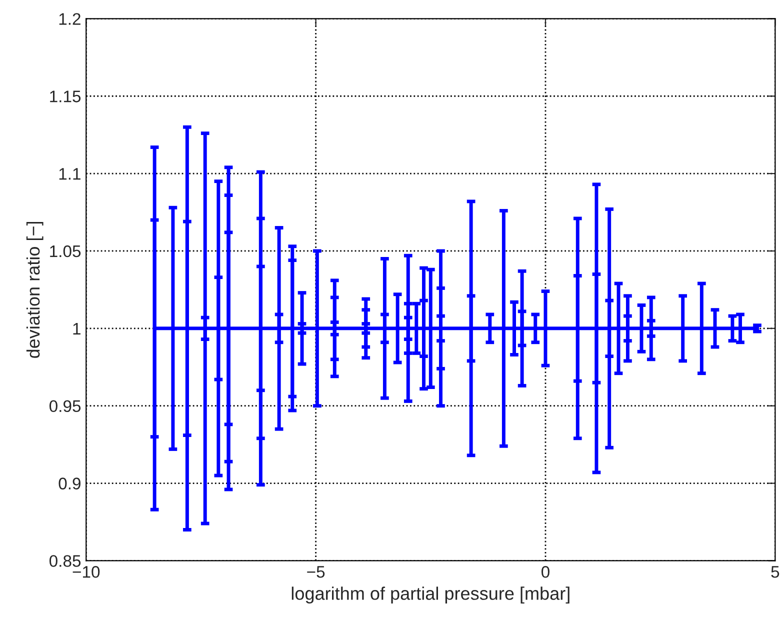 The width and height of the screenshot is (783, 623). I want to click on y-axis-title: deviation ratio [−], so click(35, 290).